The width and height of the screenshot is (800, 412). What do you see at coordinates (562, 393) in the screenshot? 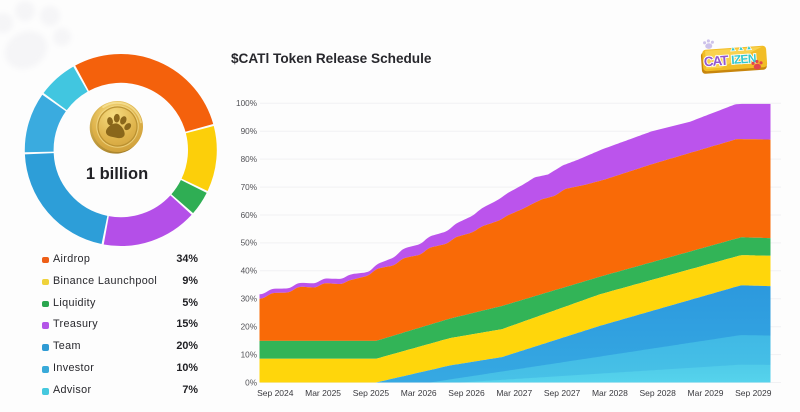
I see `svg-text: Sep 2027` at bounding box center [562, 393].